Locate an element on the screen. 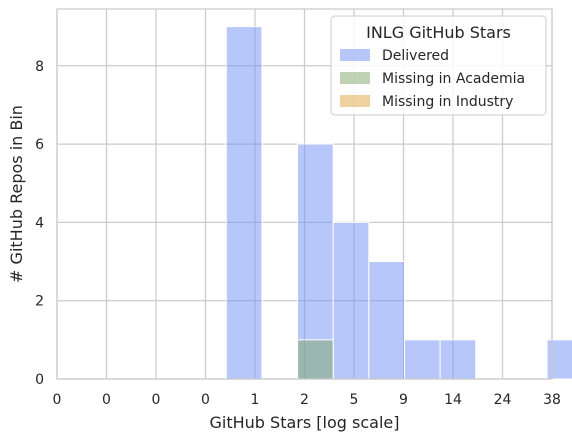 The image size is (572, 441). legend-label: Delivered is located at coordinates (415, 56).